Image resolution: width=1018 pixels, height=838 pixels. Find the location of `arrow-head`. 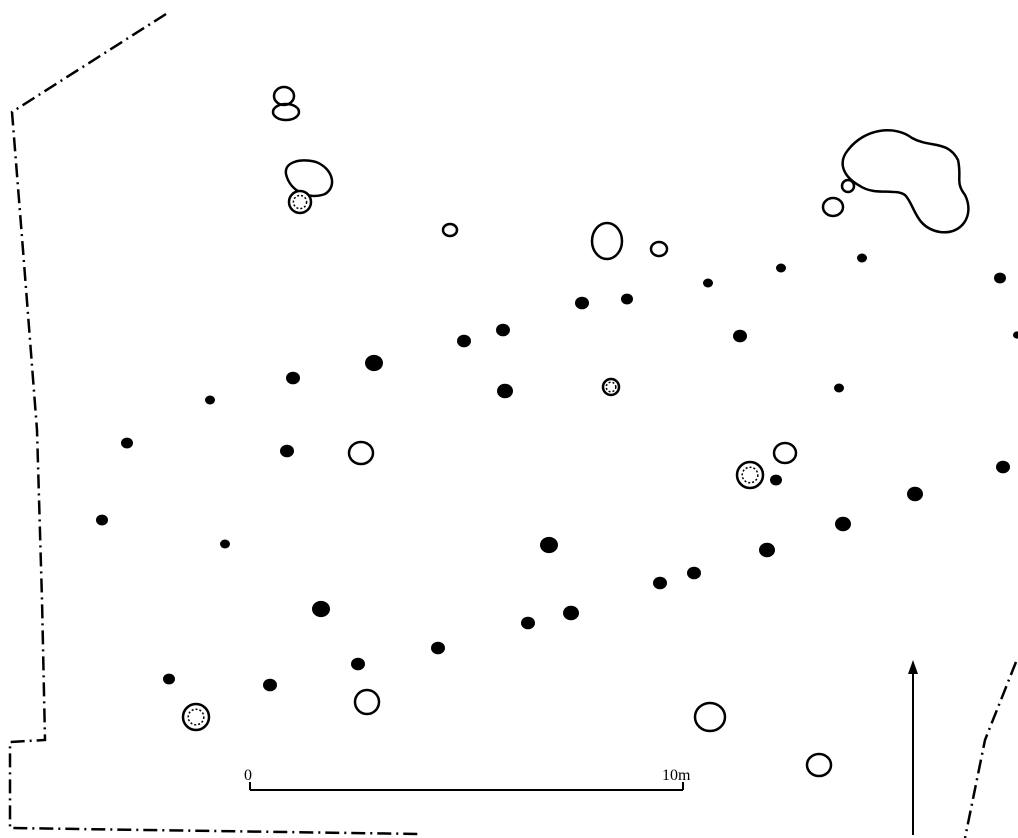

arrow-head is located at coordinates (913, 667).